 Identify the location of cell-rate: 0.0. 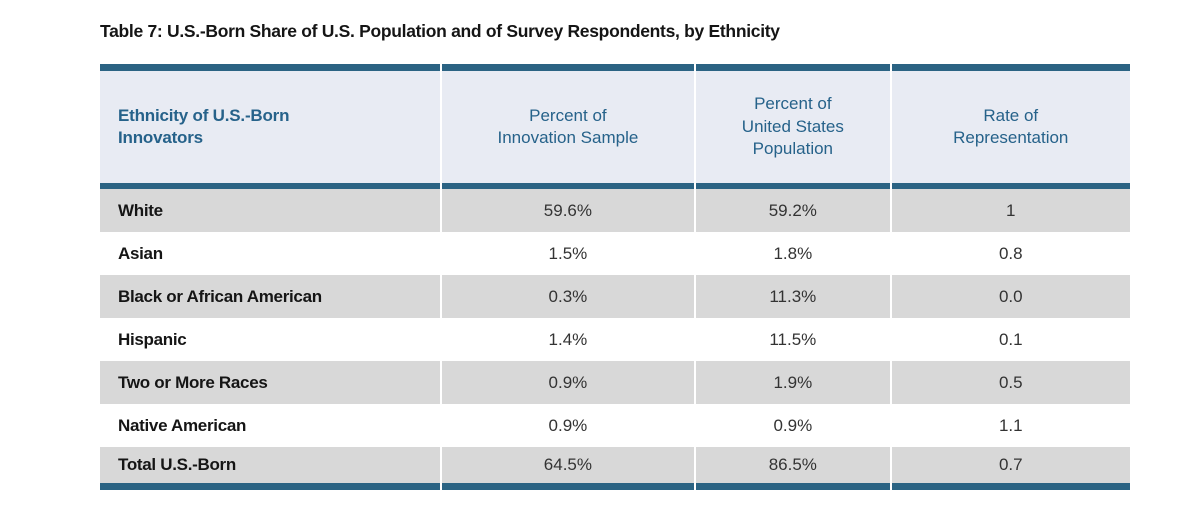
(1010, 296).